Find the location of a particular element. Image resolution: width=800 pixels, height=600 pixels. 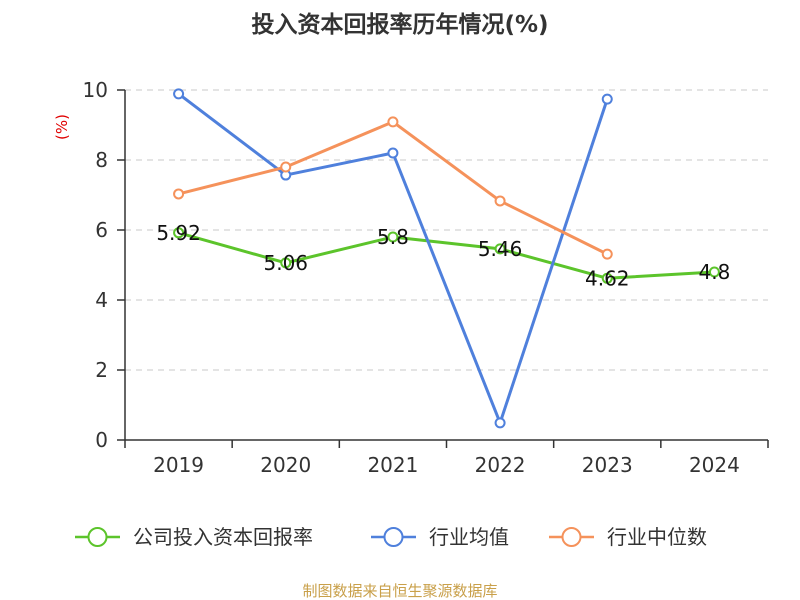

data-label: 5.06 is located at coordinates (285, 263).